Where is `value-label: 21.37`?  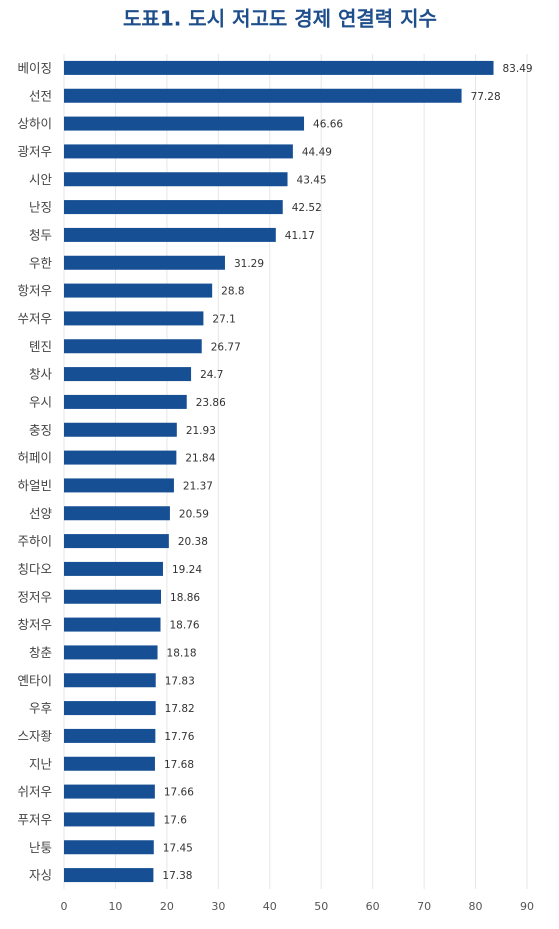
value-label: 21.37 is located at coordinates (198, 486).